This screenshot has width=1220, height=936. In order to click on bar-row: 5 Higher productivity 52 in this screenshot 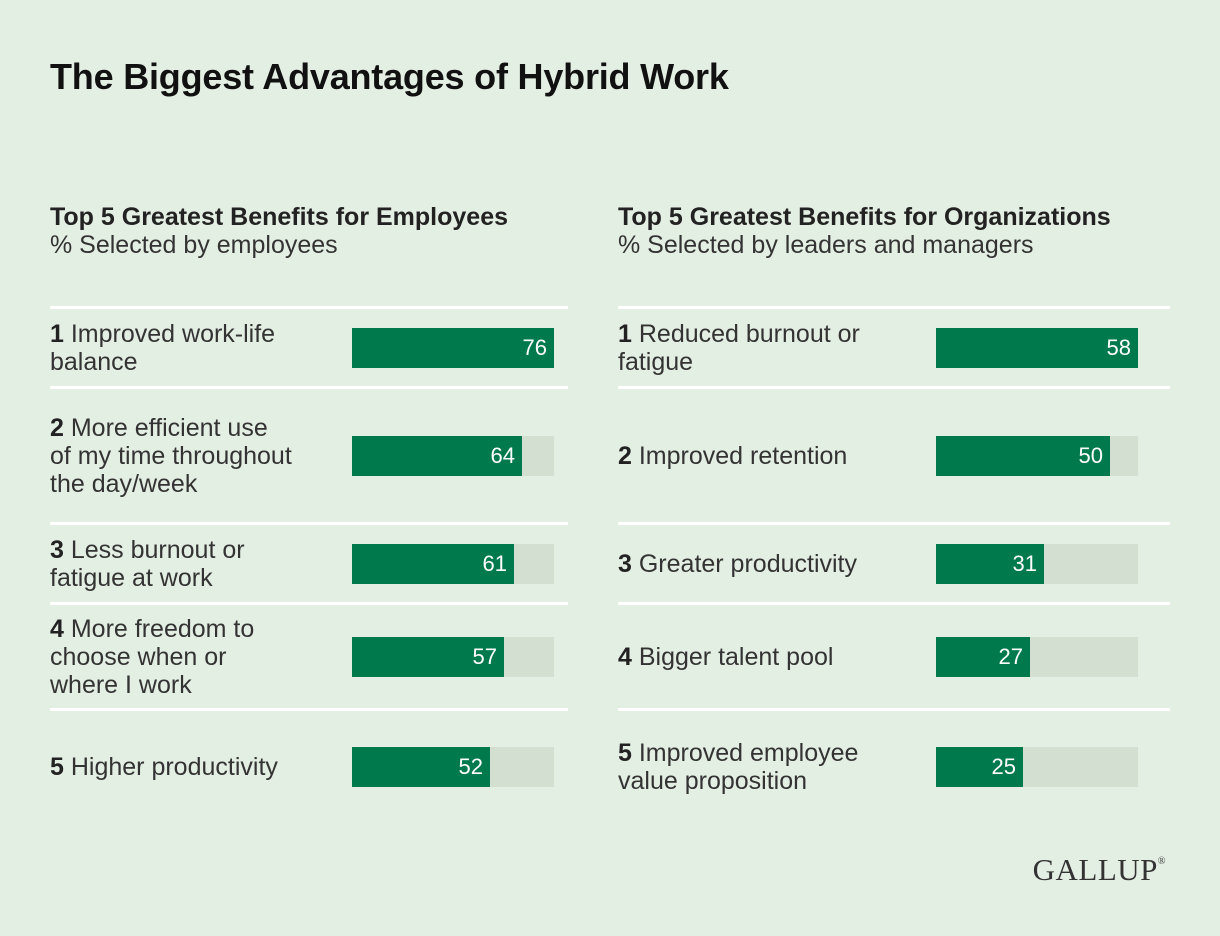, I will do `click(309, 767)`.